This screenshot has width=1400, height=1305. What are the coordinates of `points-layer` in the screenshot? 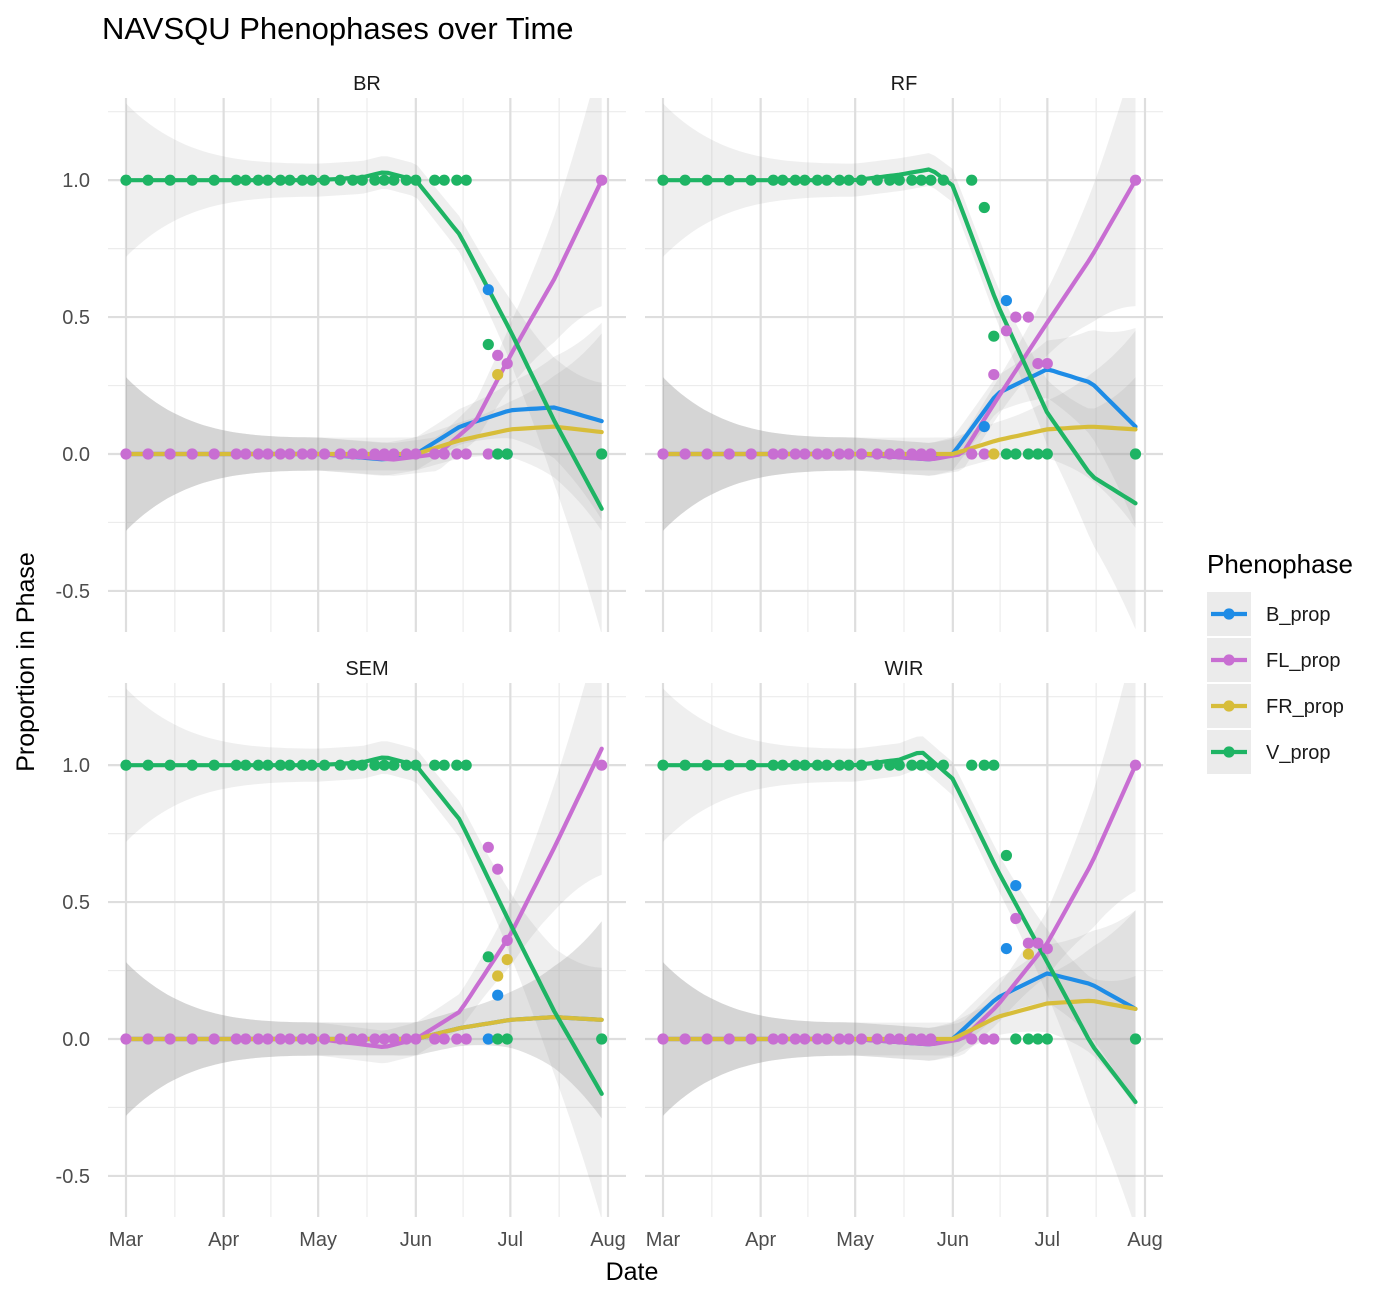 It's located at (899, 902).